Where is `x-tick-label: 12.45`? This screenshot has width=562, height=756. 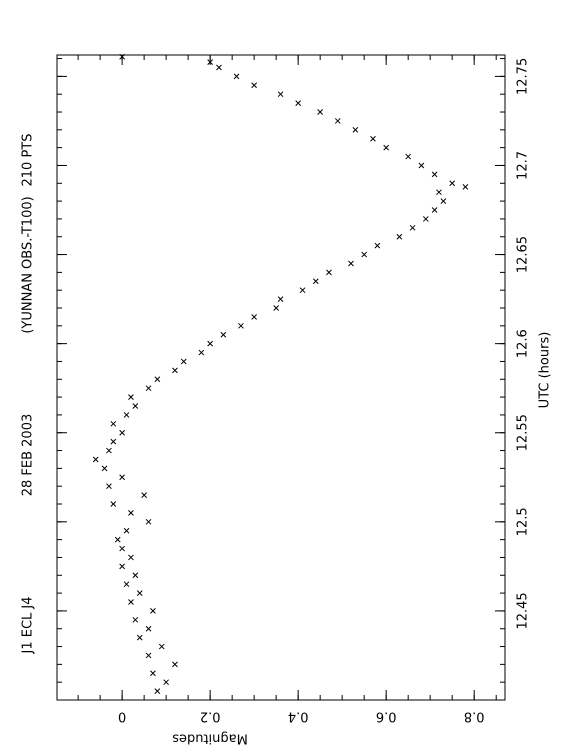 x-tick-label: 12.45 is located at coordinates (523, 610).